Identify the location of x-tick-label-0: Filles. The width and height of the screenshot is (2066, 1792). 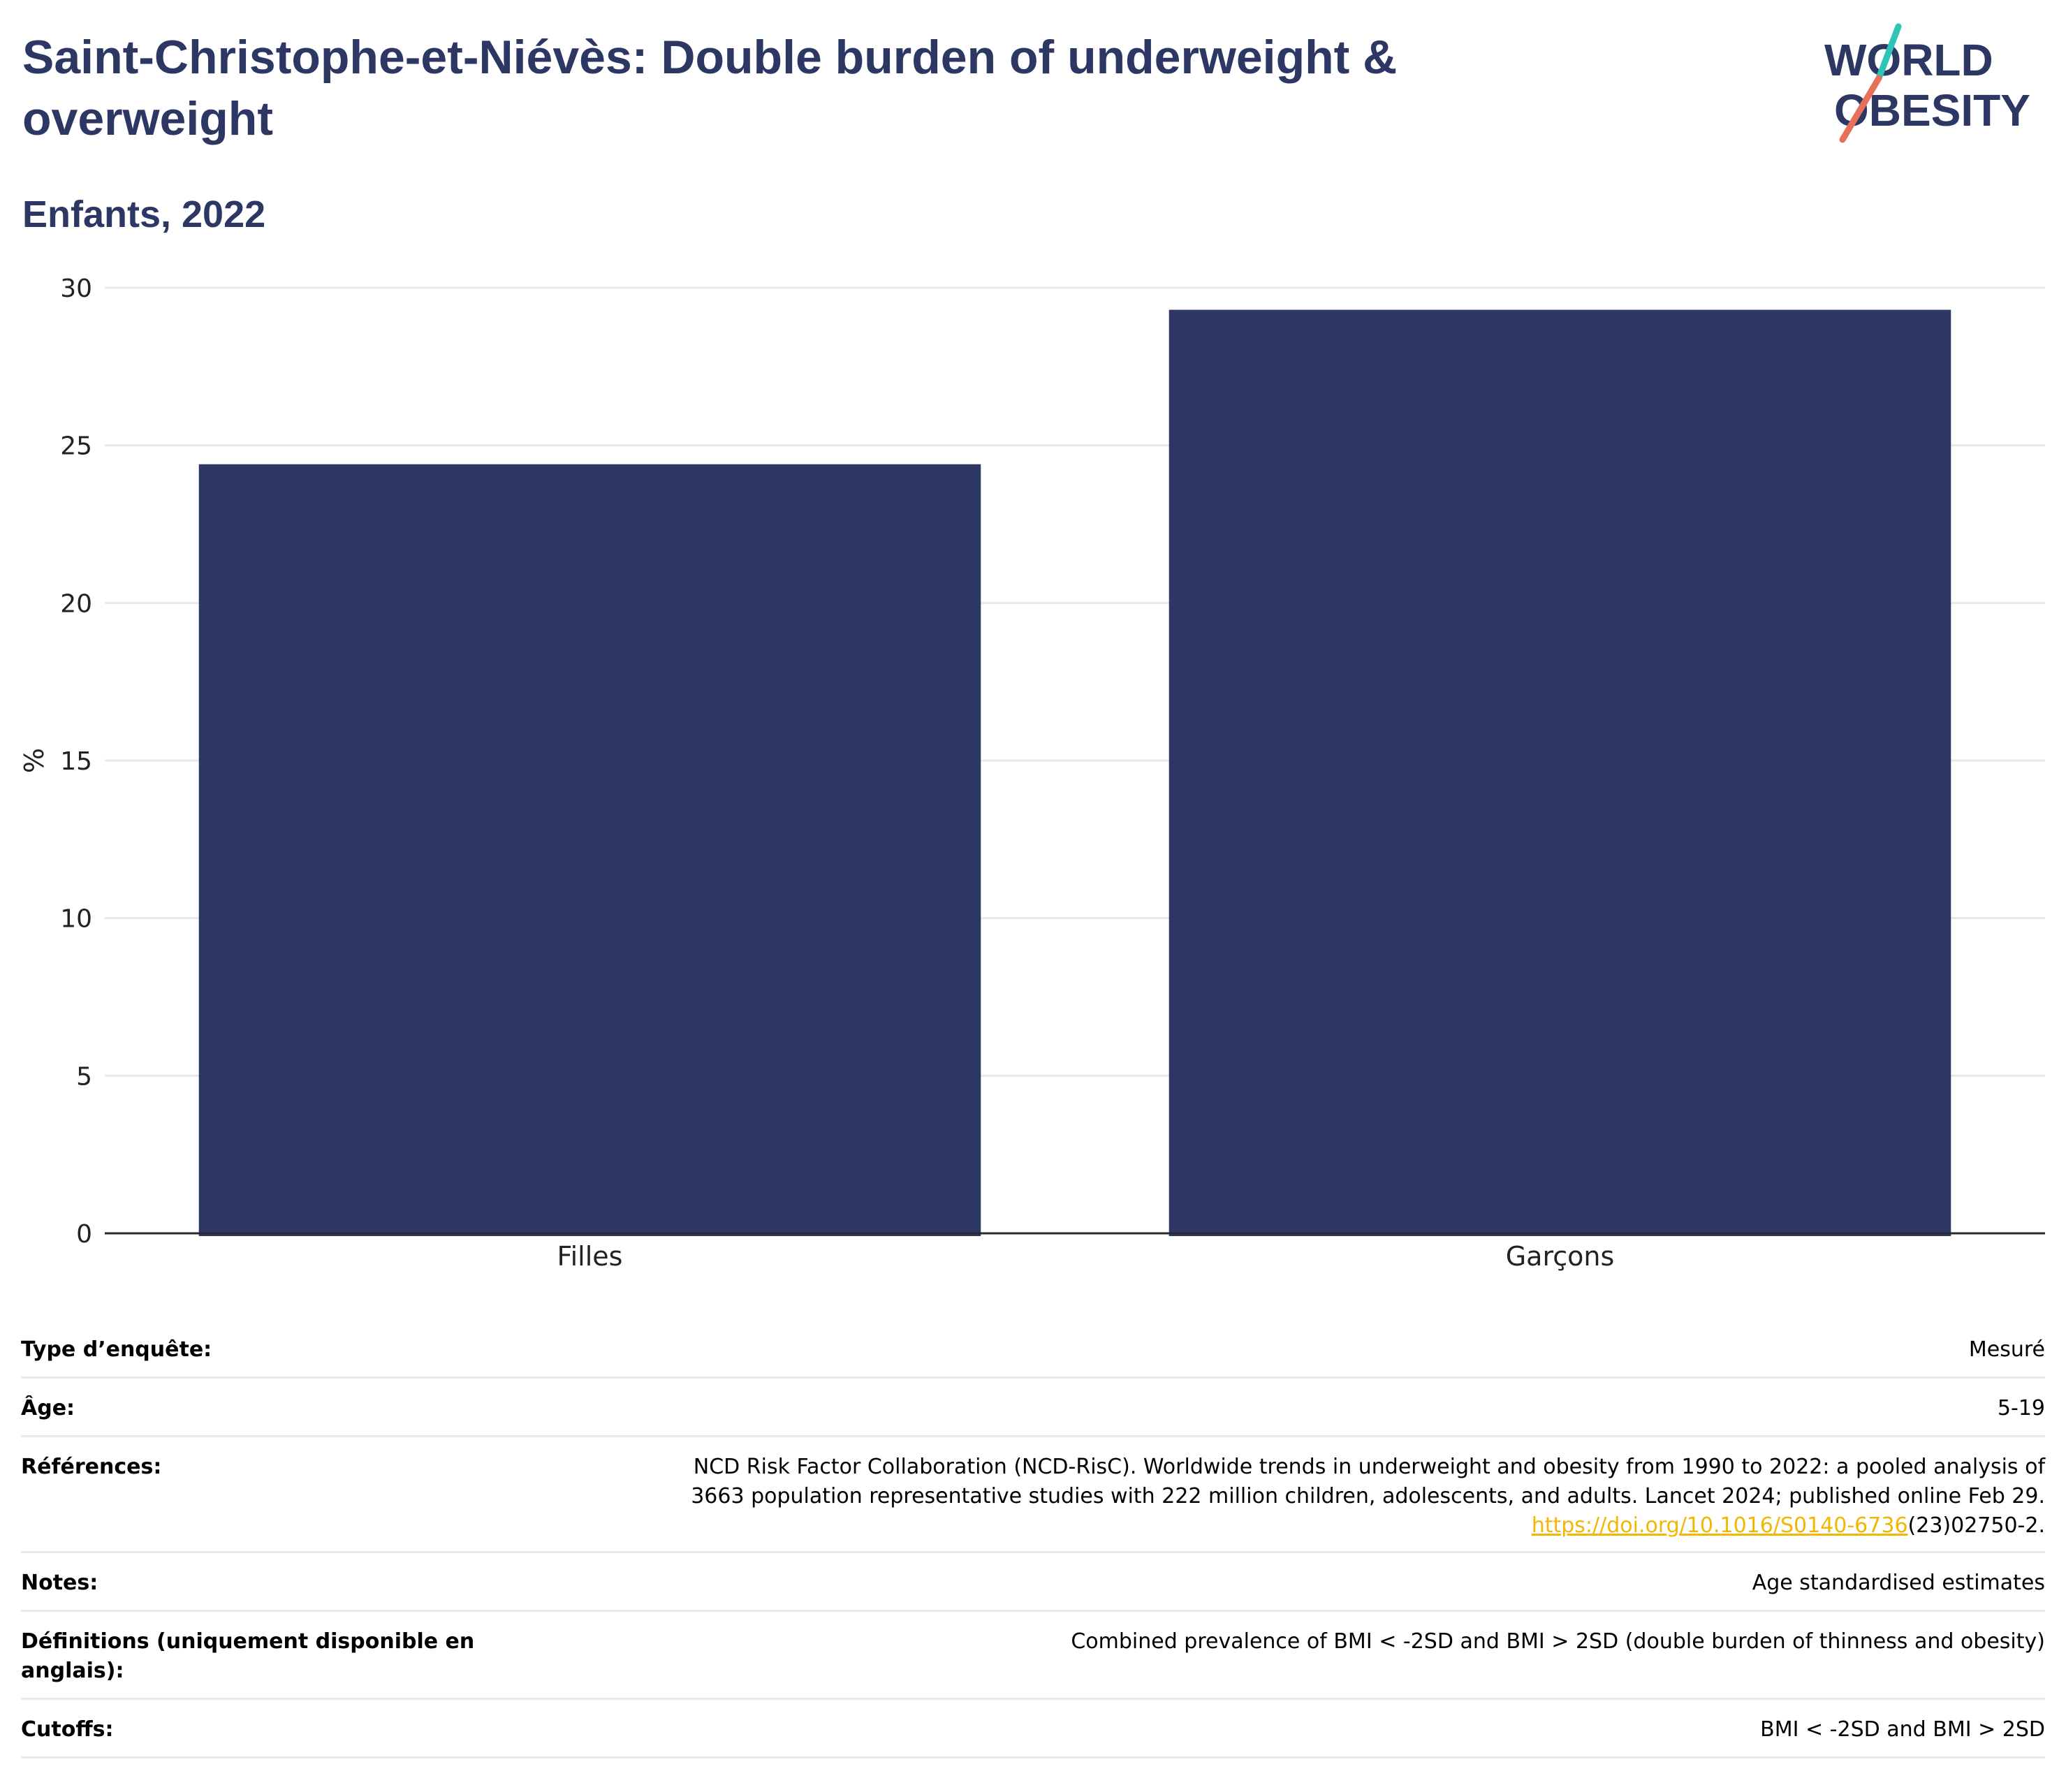
(590, 1256).